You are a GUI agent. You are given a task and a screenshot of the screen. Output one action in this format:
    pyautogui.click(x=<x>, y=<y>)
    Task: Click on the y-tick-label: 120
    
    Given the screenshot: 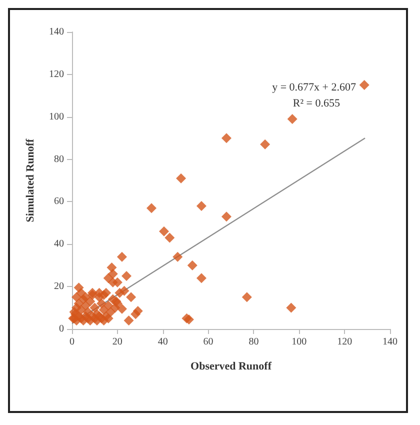 What is the action you would take?
    pyautogui.click(x=56, y=74)
    